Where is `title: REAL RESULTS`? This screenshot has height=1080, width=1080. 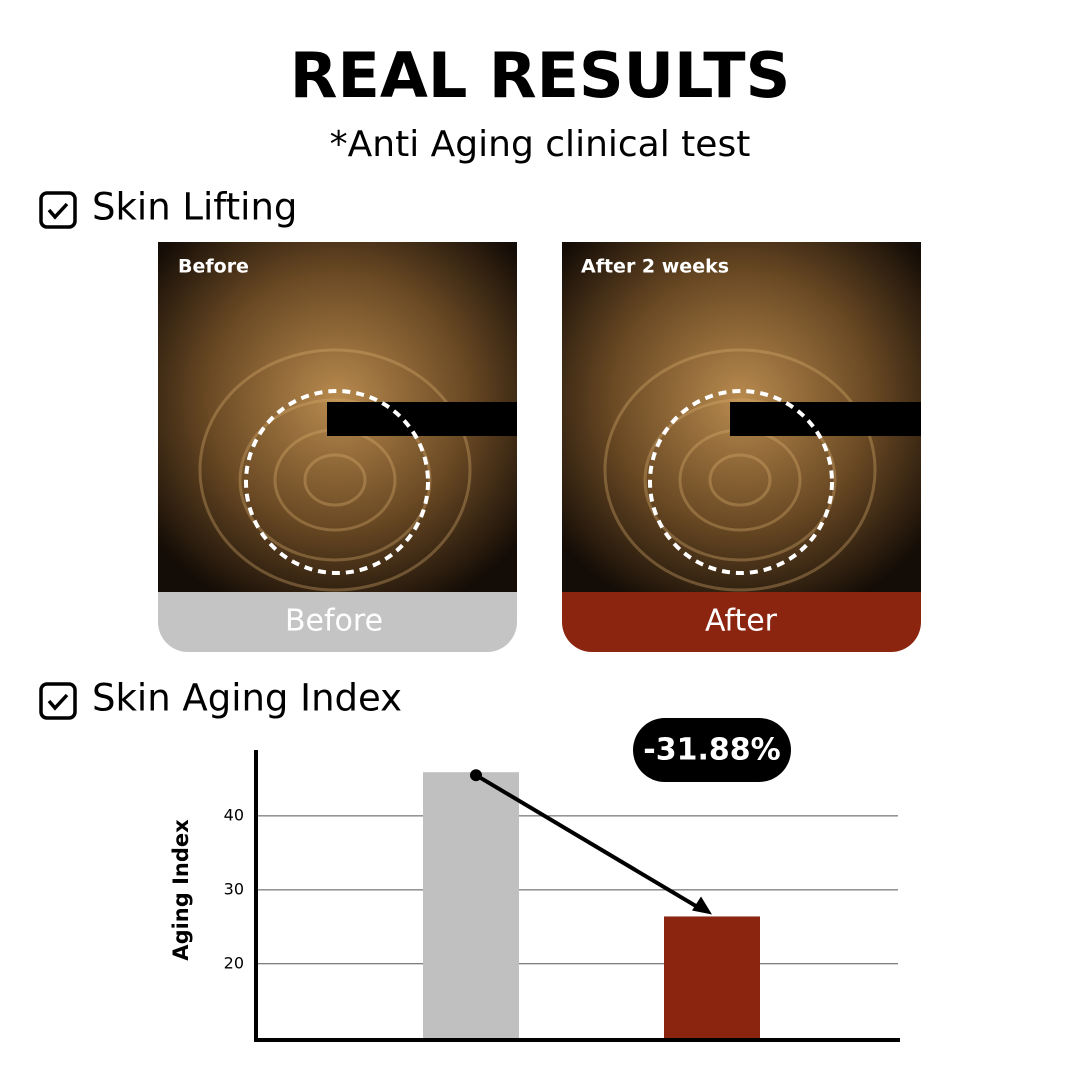 title: REAL RESULTS is located at coordinates (540, 75).